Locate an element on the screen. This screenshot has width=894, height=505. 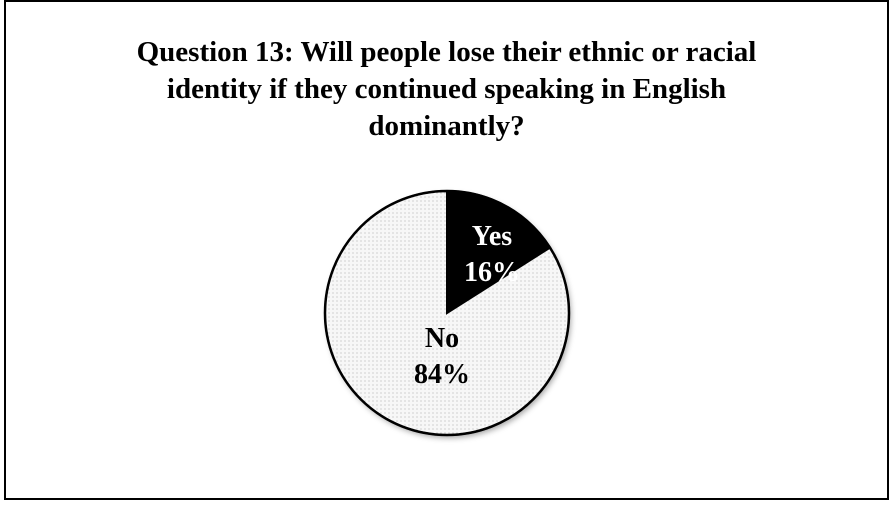
slice-value-yes: 16% is located at coordinates (492, 272).